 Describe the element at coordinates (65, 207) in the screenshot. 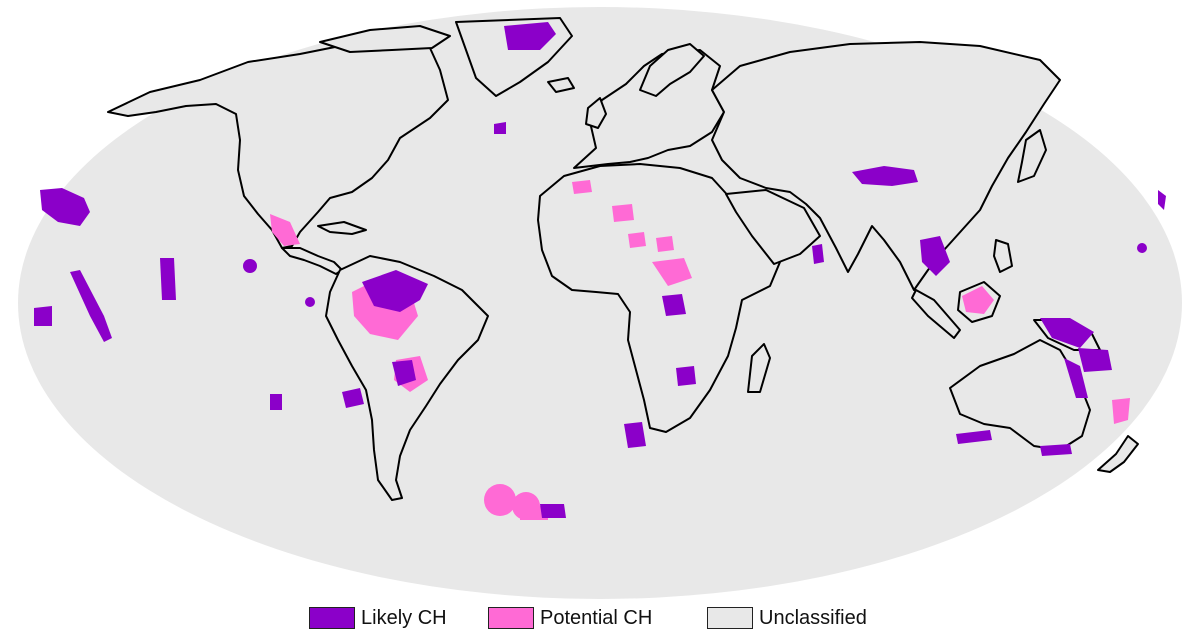

I see `likely-ch-hawaii` at that location.